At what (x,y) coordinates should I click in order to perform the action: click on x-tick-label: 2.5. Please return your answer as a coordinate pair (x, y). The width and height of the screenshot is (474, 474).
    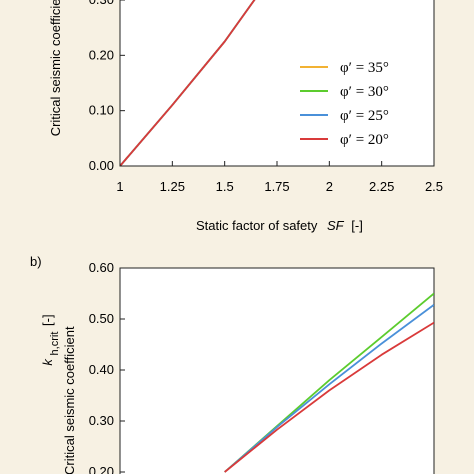
    Looking at the image, I should click on (434, 186).